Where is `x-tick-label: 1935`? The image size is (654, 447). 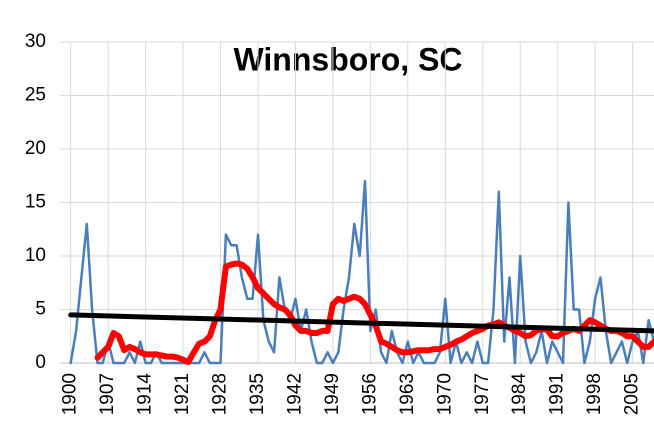 x-tick-label: 1935 is located at coordinates (257, 394).